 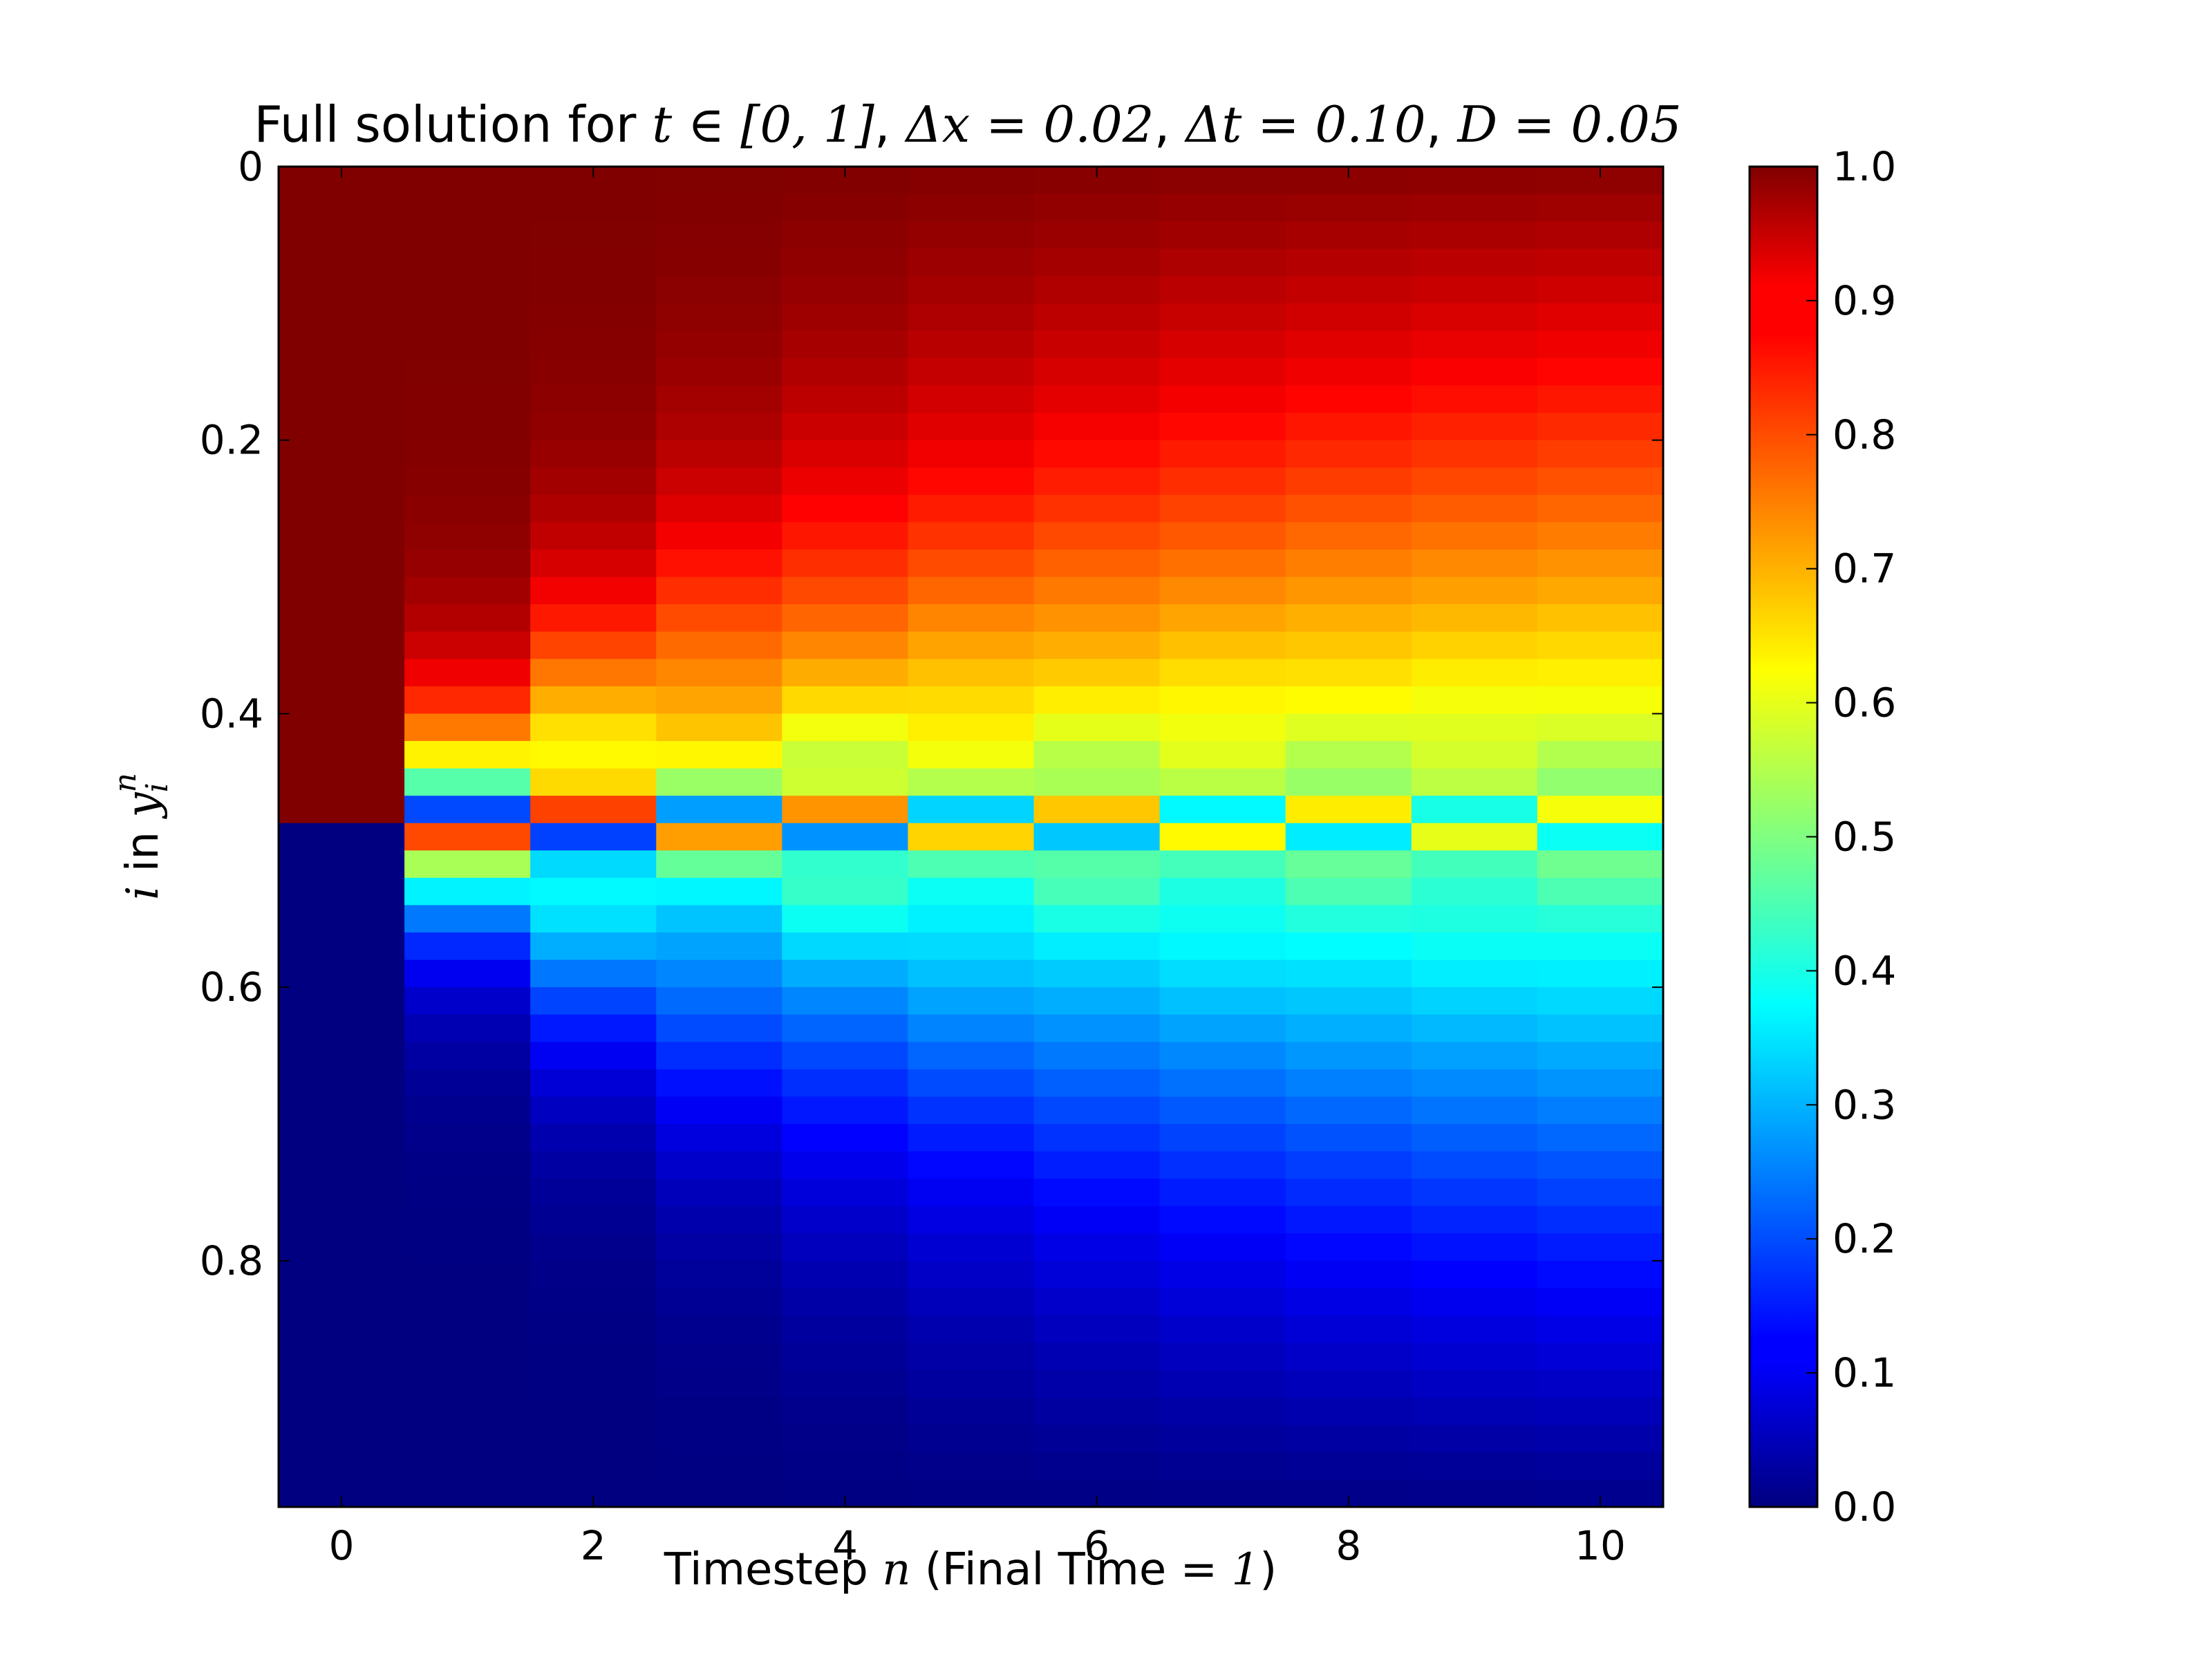 I want to click on xlabel-val: 1, so click(x=1246, y=1569).